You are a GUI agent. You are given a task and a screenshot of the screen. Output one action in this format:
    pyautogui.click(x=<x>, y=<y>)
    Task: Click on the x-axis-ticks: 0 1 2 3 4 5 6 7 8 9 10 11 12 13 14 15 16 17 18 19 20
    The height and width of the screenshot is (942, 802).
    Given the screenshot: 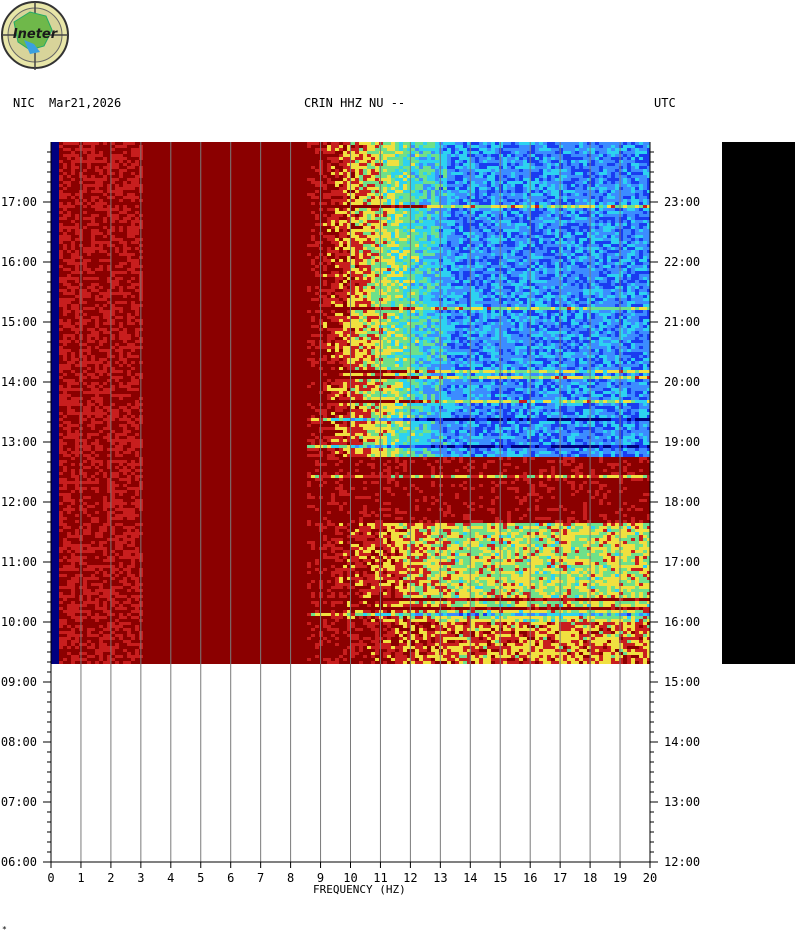 What is the action you would take?
    pyautogui.click(x=352, y=873)
    